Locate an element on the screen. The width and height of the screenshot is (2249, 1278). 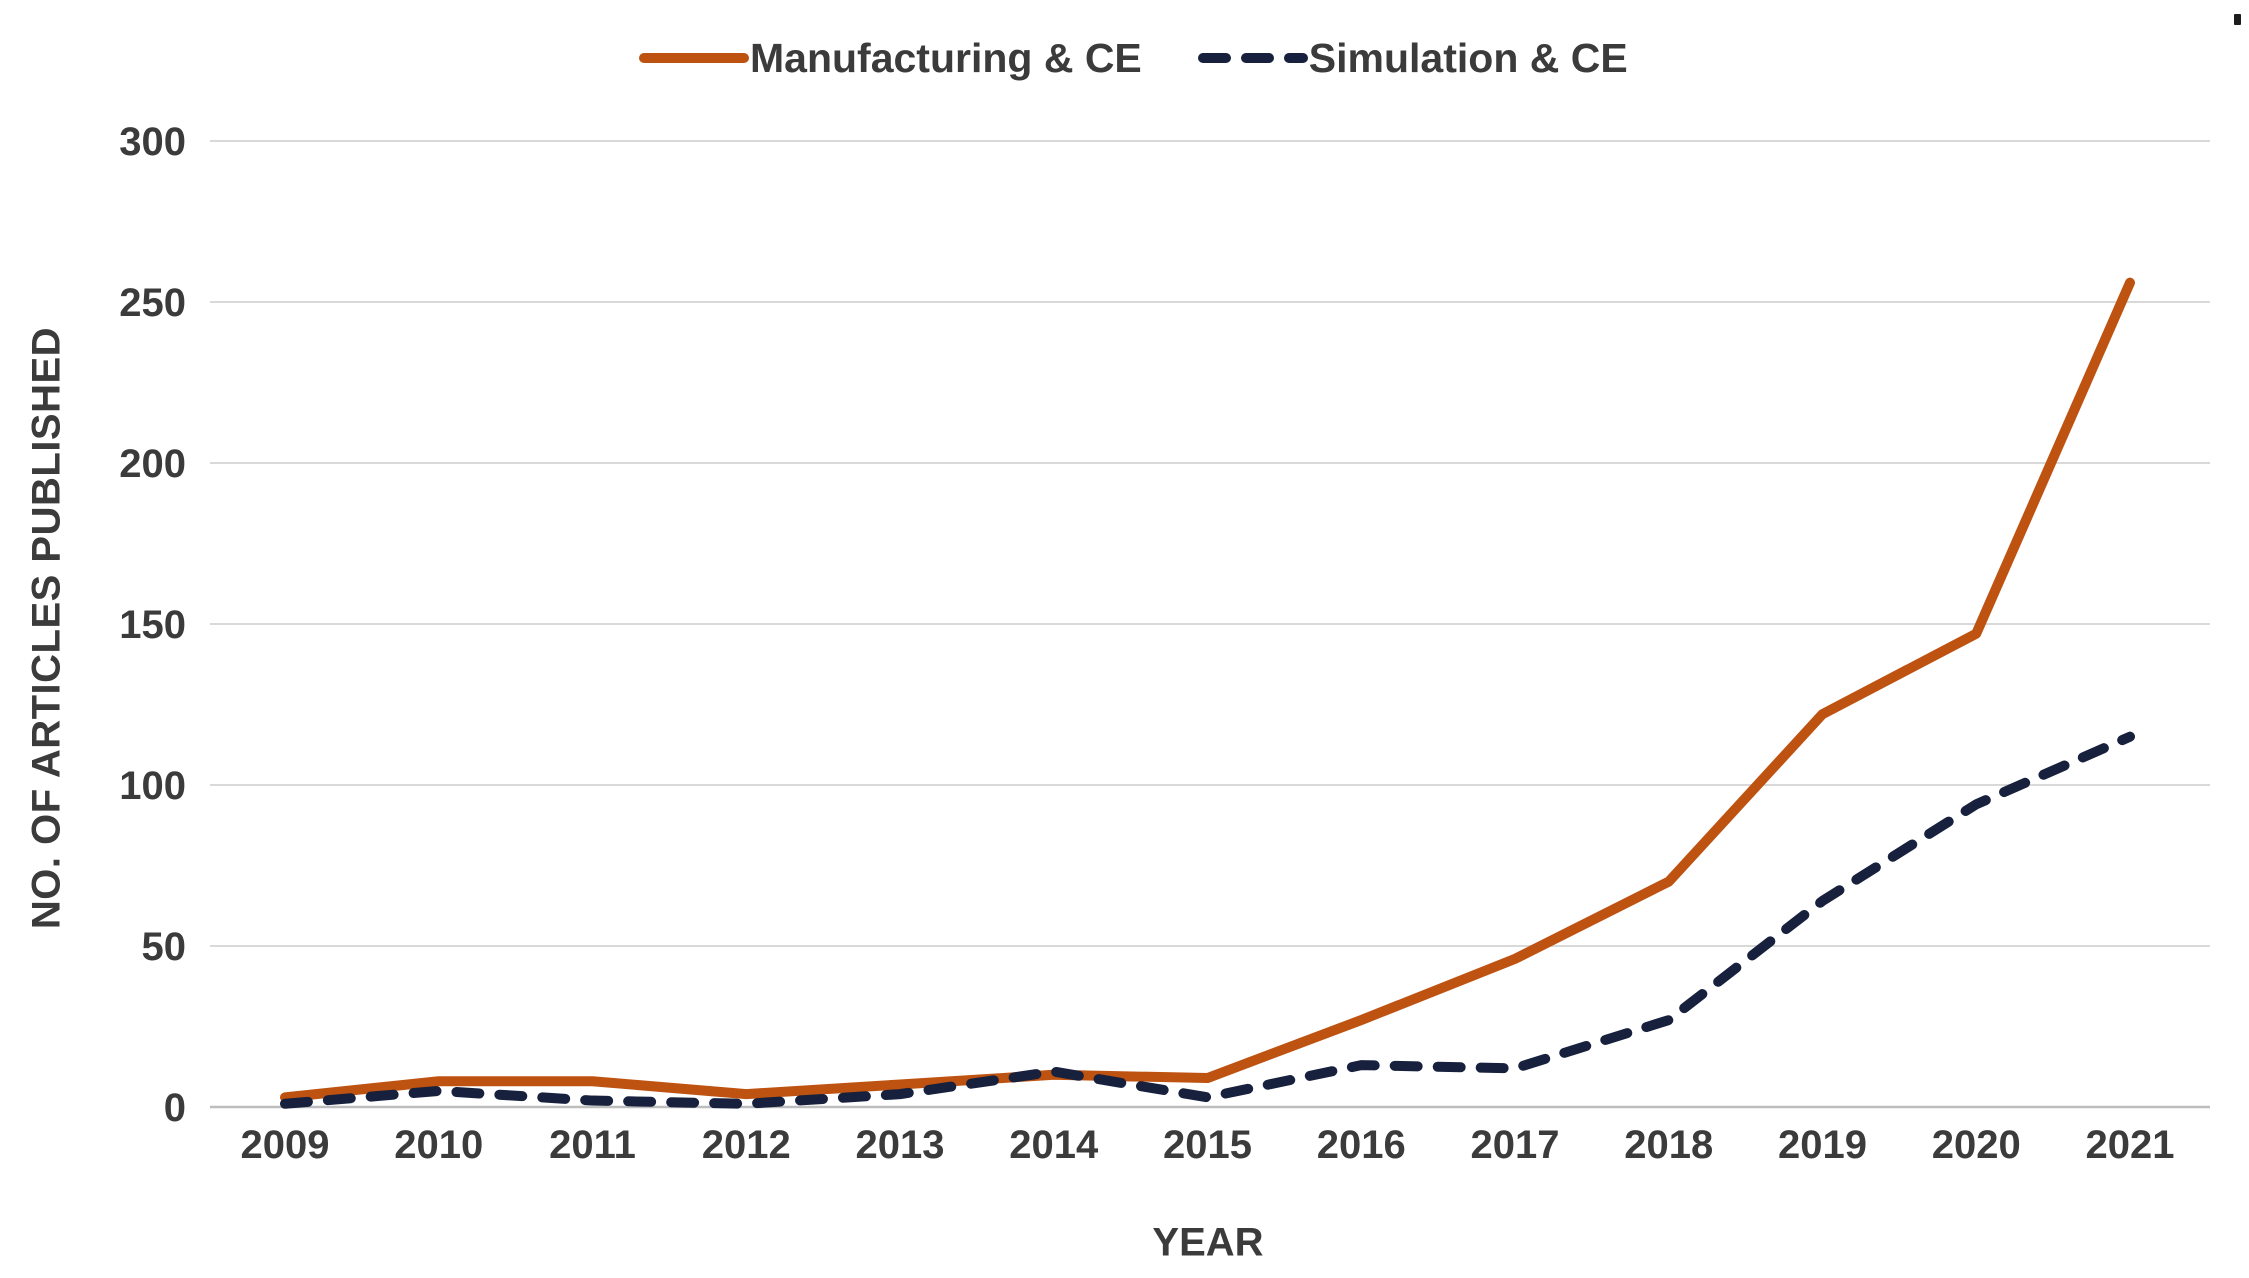
legend-item-manufacturing: Manufacturing & CE is located at coordinates (890, 57).